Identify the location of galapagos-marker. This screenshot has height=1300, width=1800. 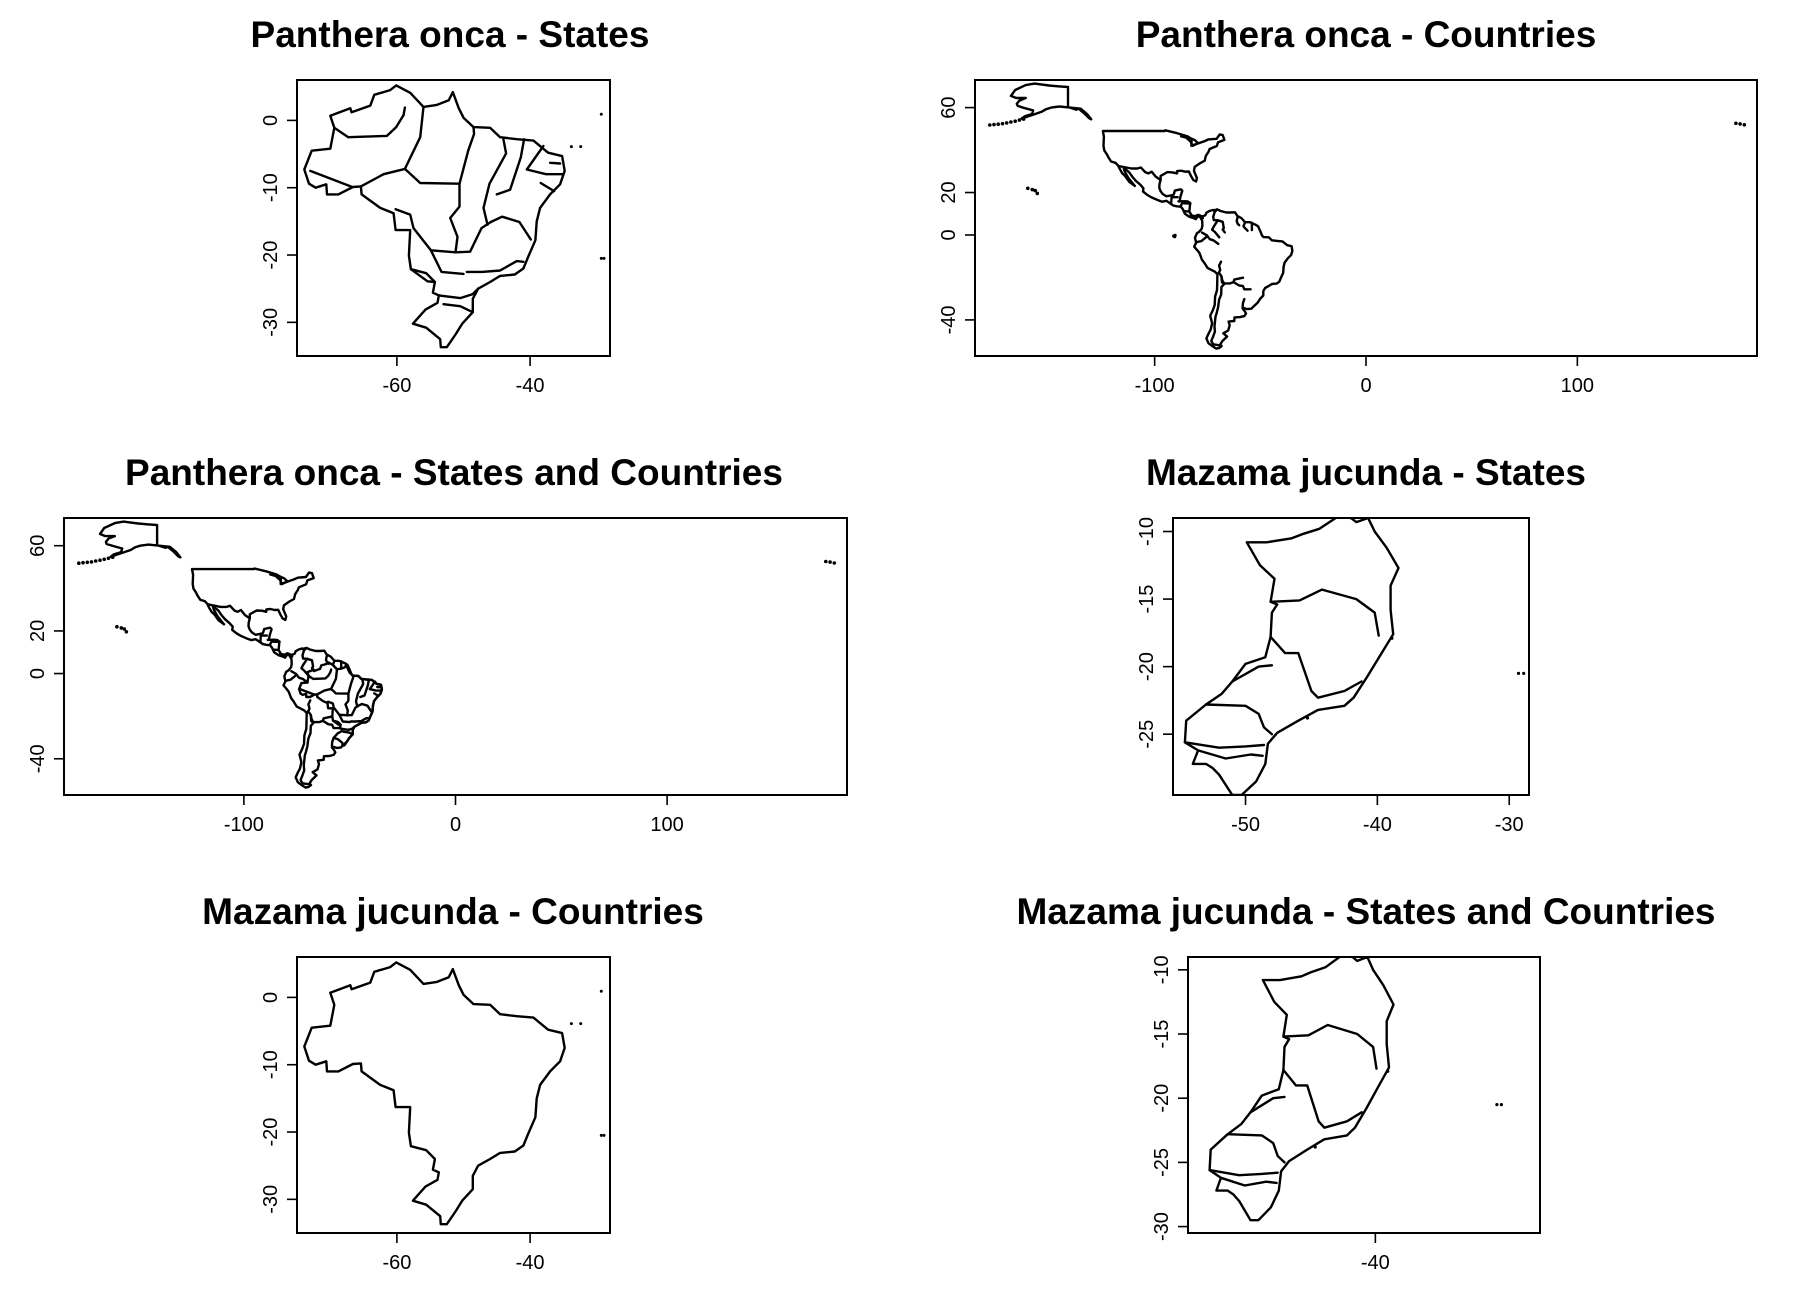
(1175, 235).